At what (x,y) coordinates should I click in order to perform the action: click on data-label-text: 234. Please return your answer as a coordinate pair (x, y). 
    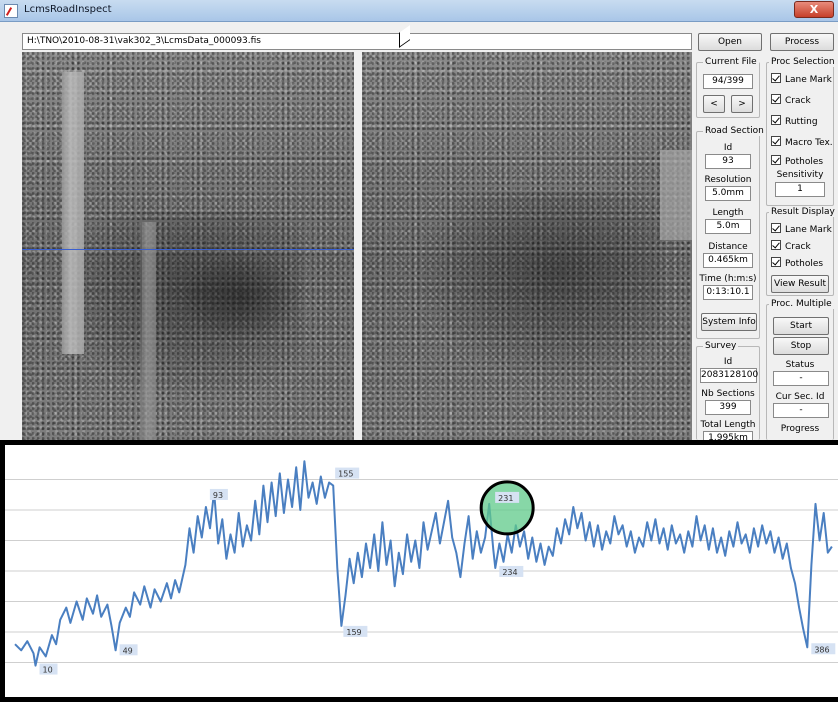
    Looking at the image, I should click on (509, 572).